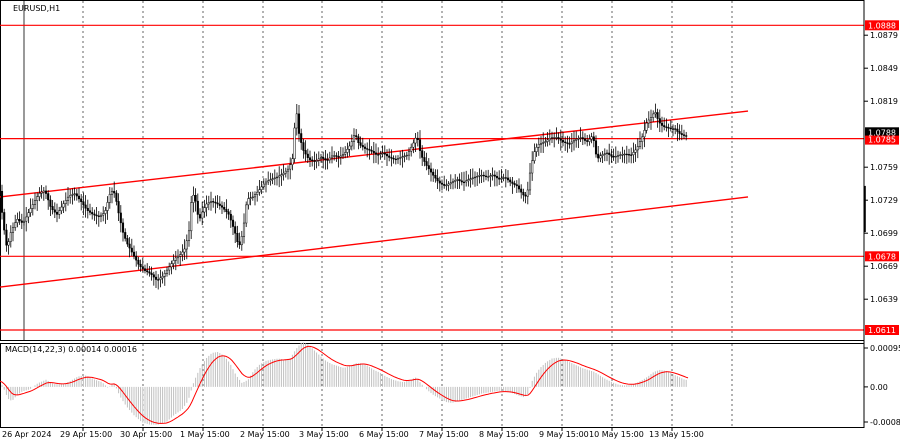 The width and height of the screenshot is (900, 441). Describe the element at coordinates (36, 8) in the screenshot. I see `symbol-label: EURUSD,H1` at that location.